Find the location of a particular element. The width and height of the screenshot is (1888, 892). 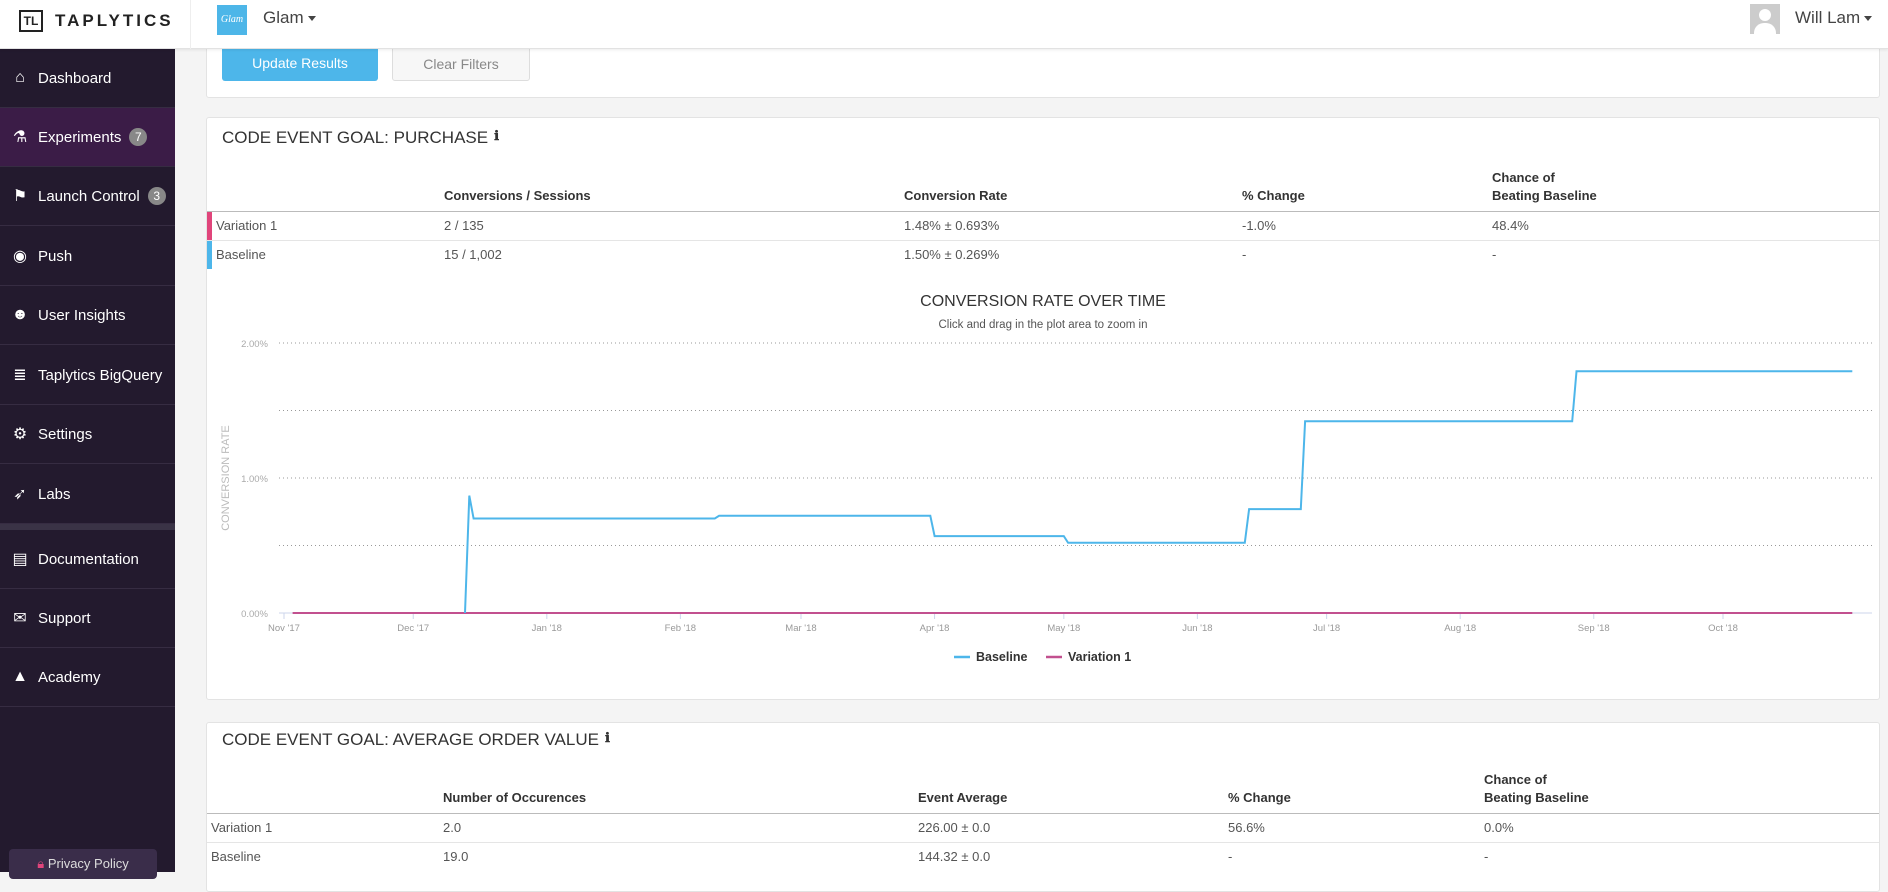

database-icon: ≣ is located at coordinates (20, 375).